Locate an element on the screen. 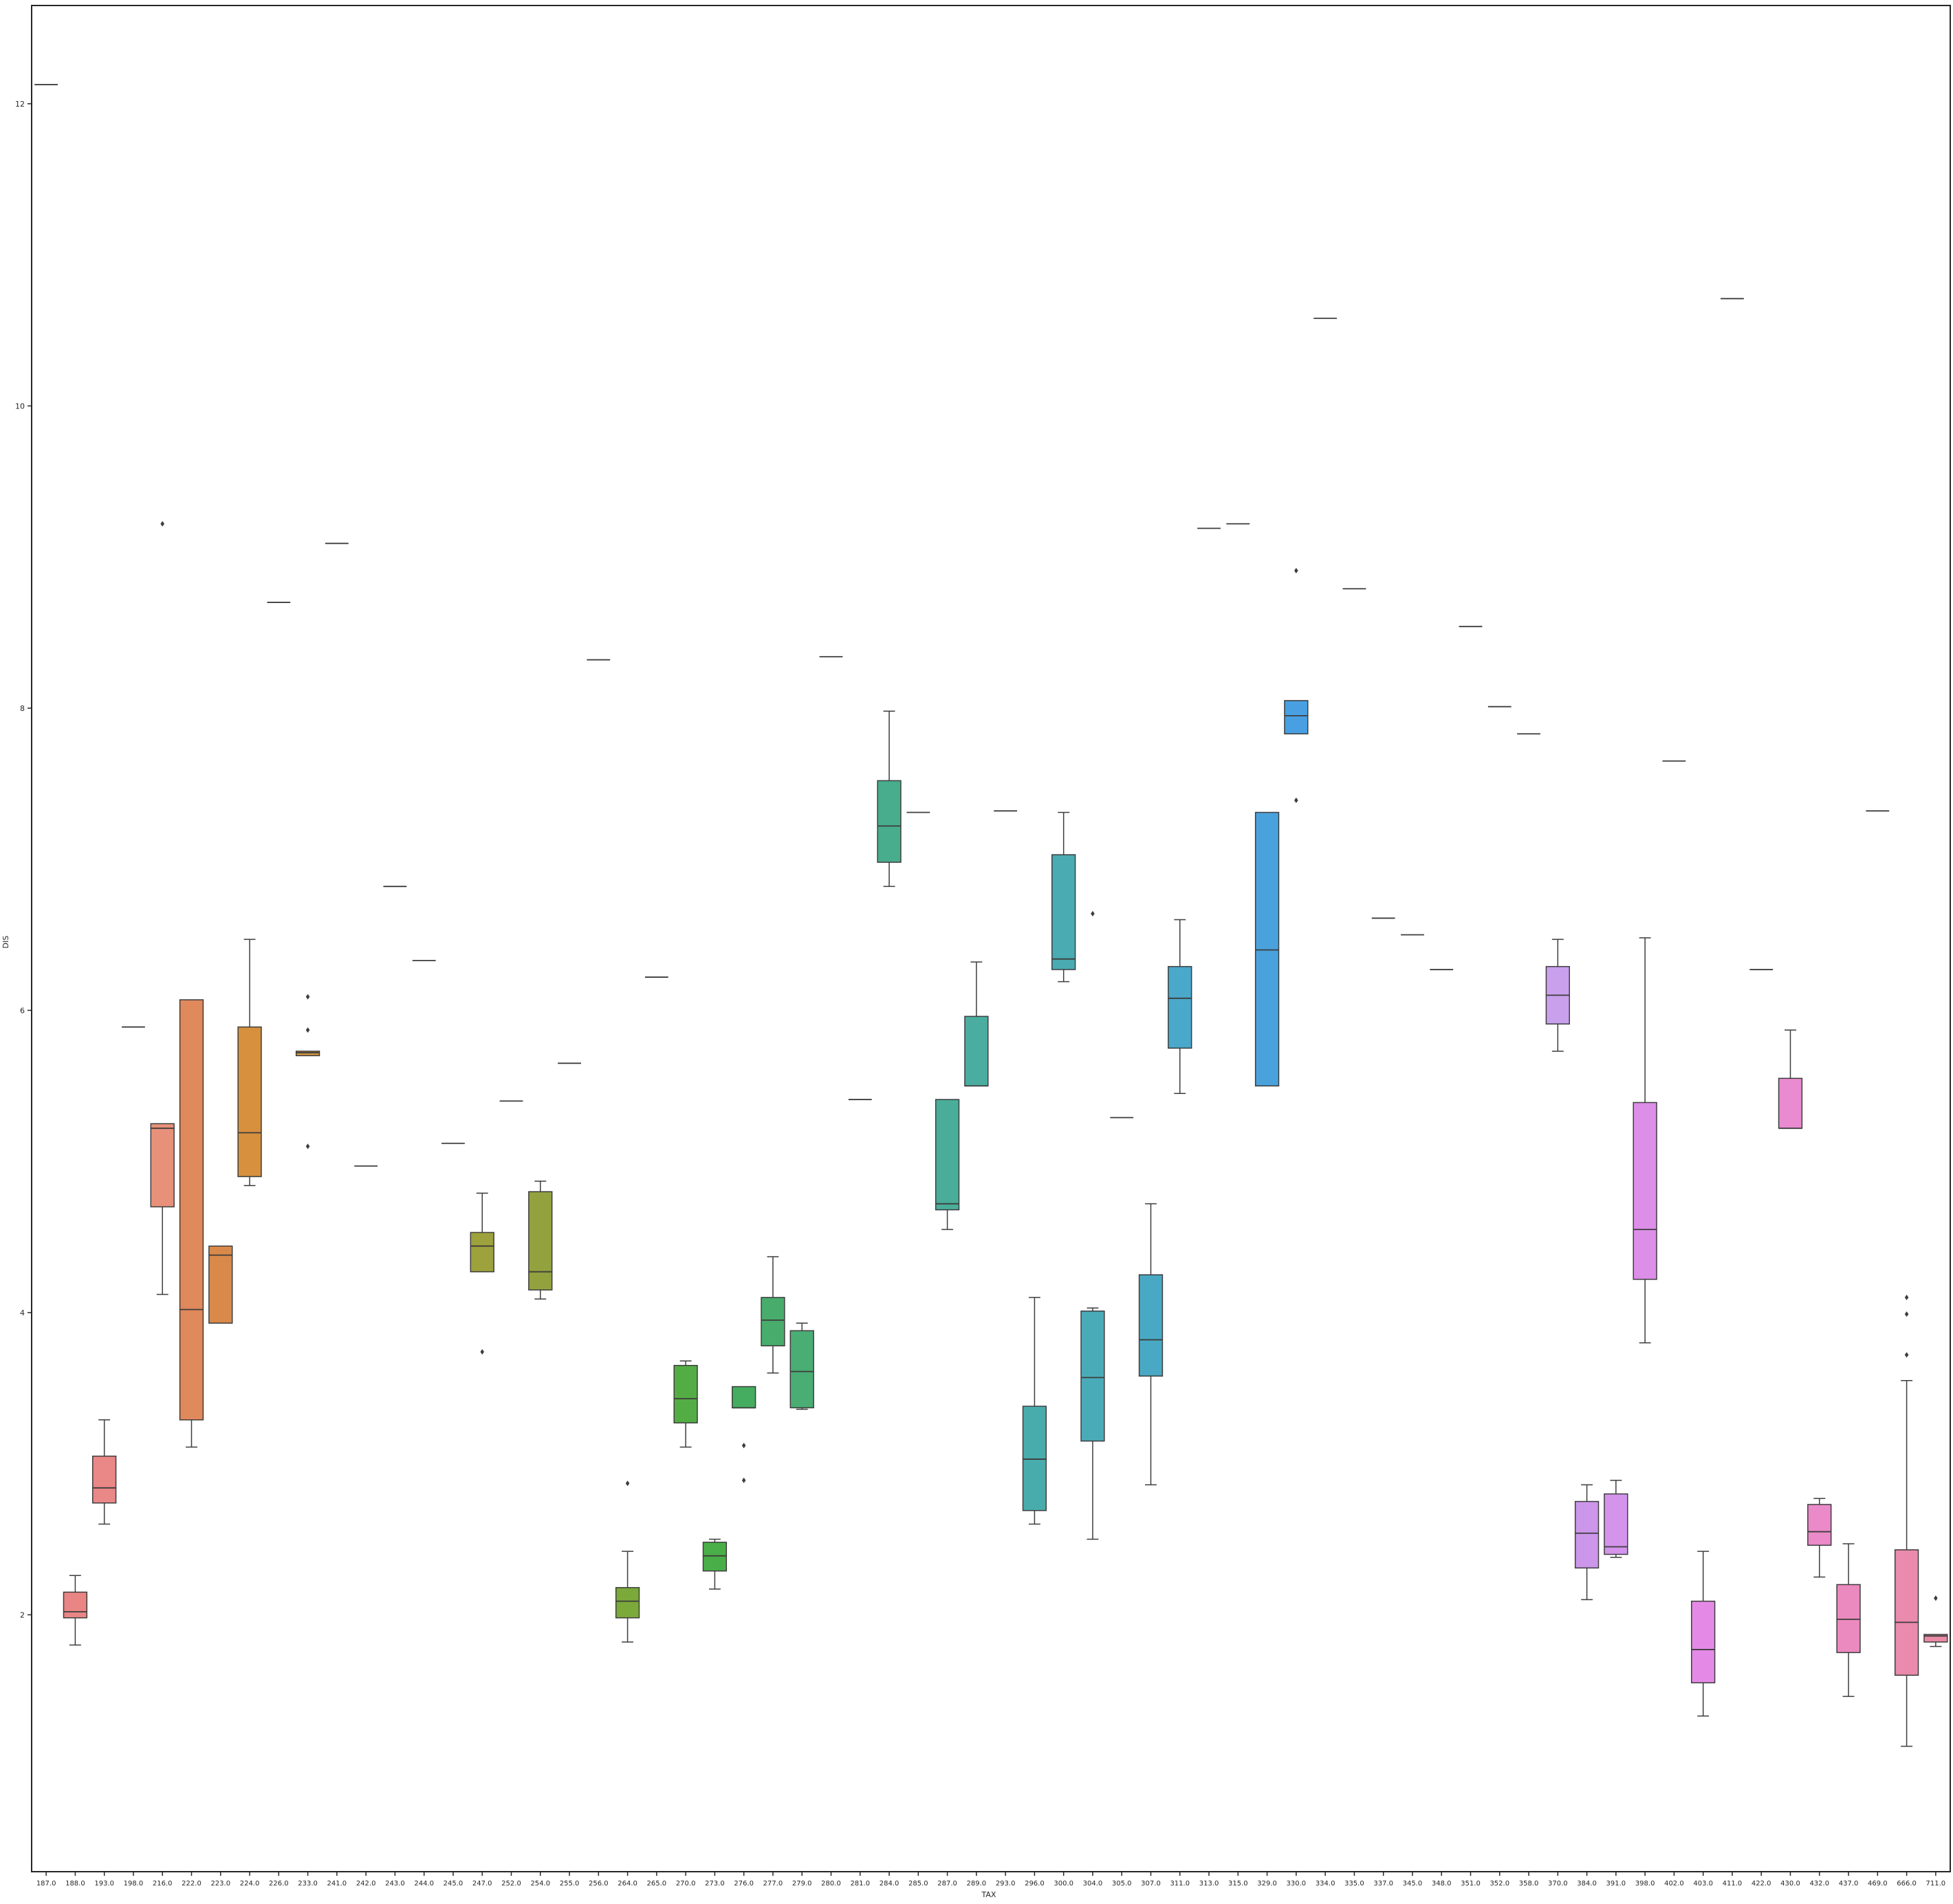  x-tick-label: 273.0 is located at coordinates (715, 1883).